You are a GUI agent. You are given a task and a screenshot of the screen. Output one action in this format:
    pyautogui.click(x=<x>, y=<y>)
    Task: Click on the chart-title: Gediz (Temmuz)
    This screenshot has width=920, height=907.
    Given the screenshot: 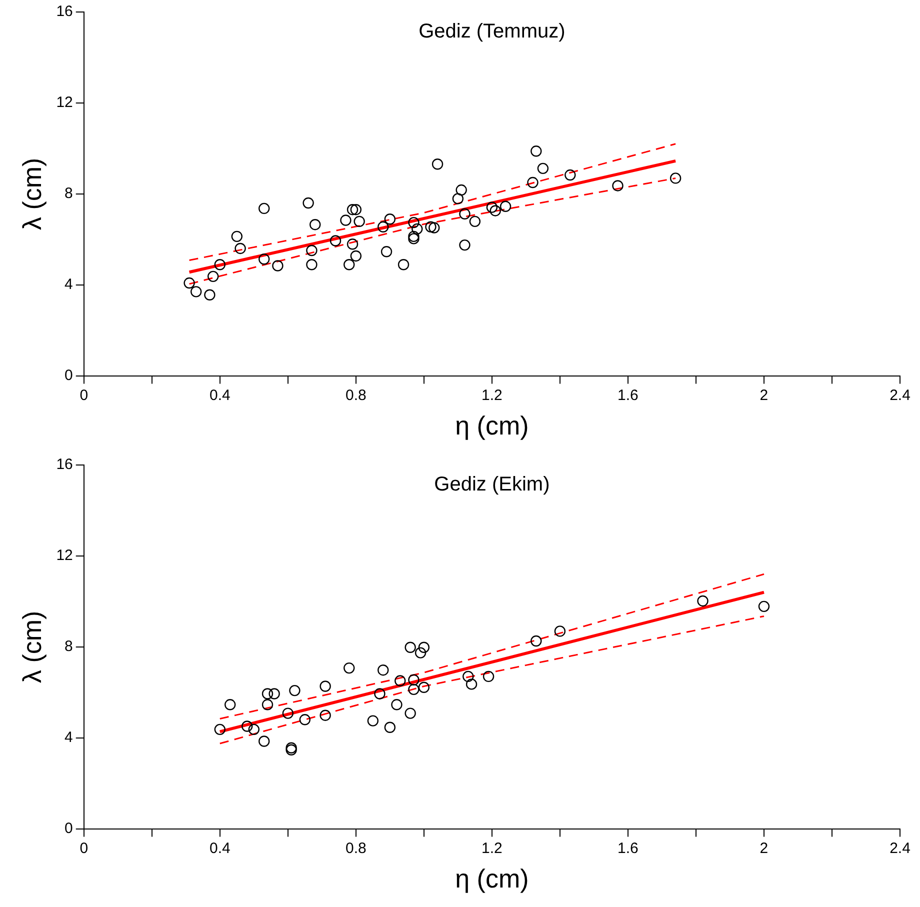 What is the action you would take?
    pyautogui.click(x=492, y=31)
    